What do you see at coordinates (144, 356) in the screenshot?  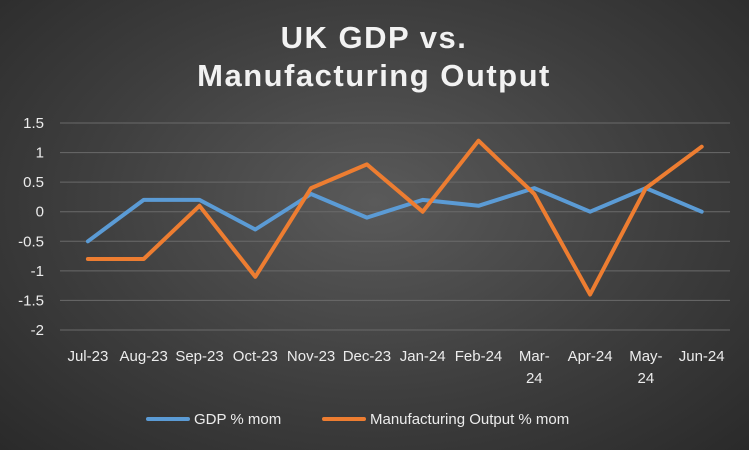 I see `x-tick-label-1: Aug-23` at bounding box center [144, 356].